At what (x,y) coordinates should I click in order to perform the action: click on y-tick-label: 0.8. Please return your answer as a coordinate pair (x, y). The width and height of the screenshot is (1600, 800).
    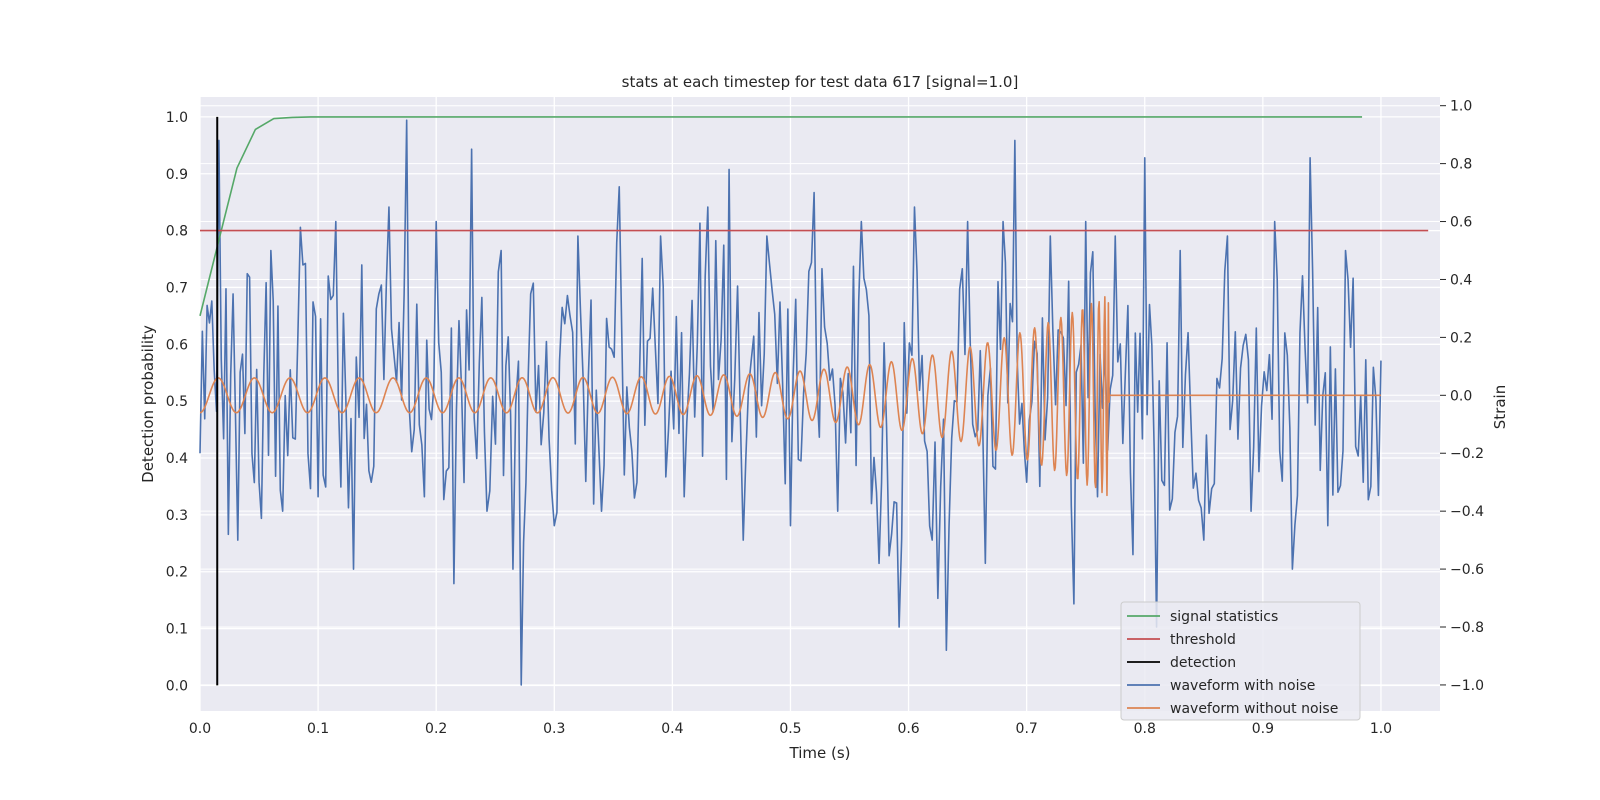
    Looking at the image, I should click on (177, 232).